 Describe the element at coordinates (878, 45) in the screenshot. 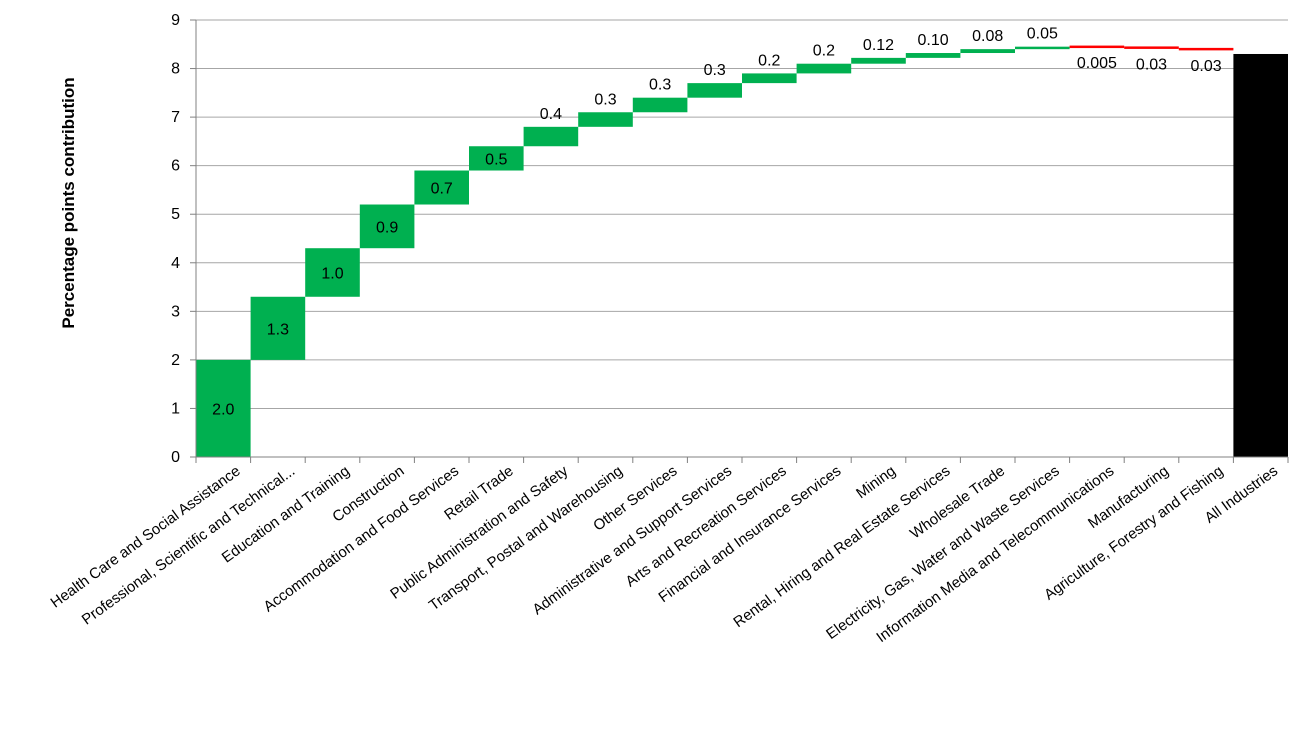

I see `data-label: 0.12` at that location.